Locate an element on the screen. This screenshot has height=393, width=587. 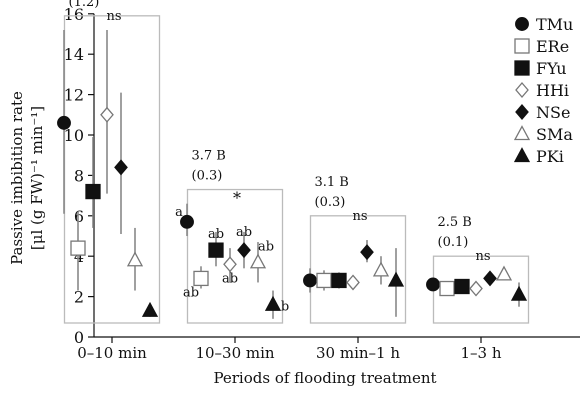
significance-letter: a is located at coordinates (179, 212).